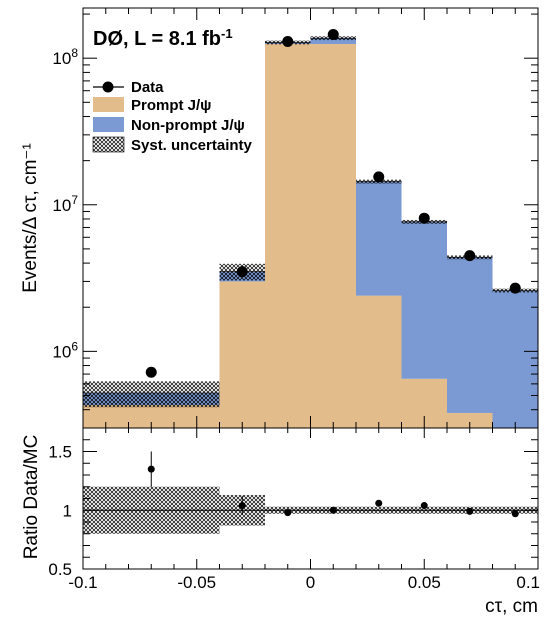 The width and height of the screenshot is (559, 617). Describe the element at coordinates (304, 582) in the screenshot. I see `ratio-x-tick-labels: -0.1 -0.05 0 0.05 0.1` at that location.